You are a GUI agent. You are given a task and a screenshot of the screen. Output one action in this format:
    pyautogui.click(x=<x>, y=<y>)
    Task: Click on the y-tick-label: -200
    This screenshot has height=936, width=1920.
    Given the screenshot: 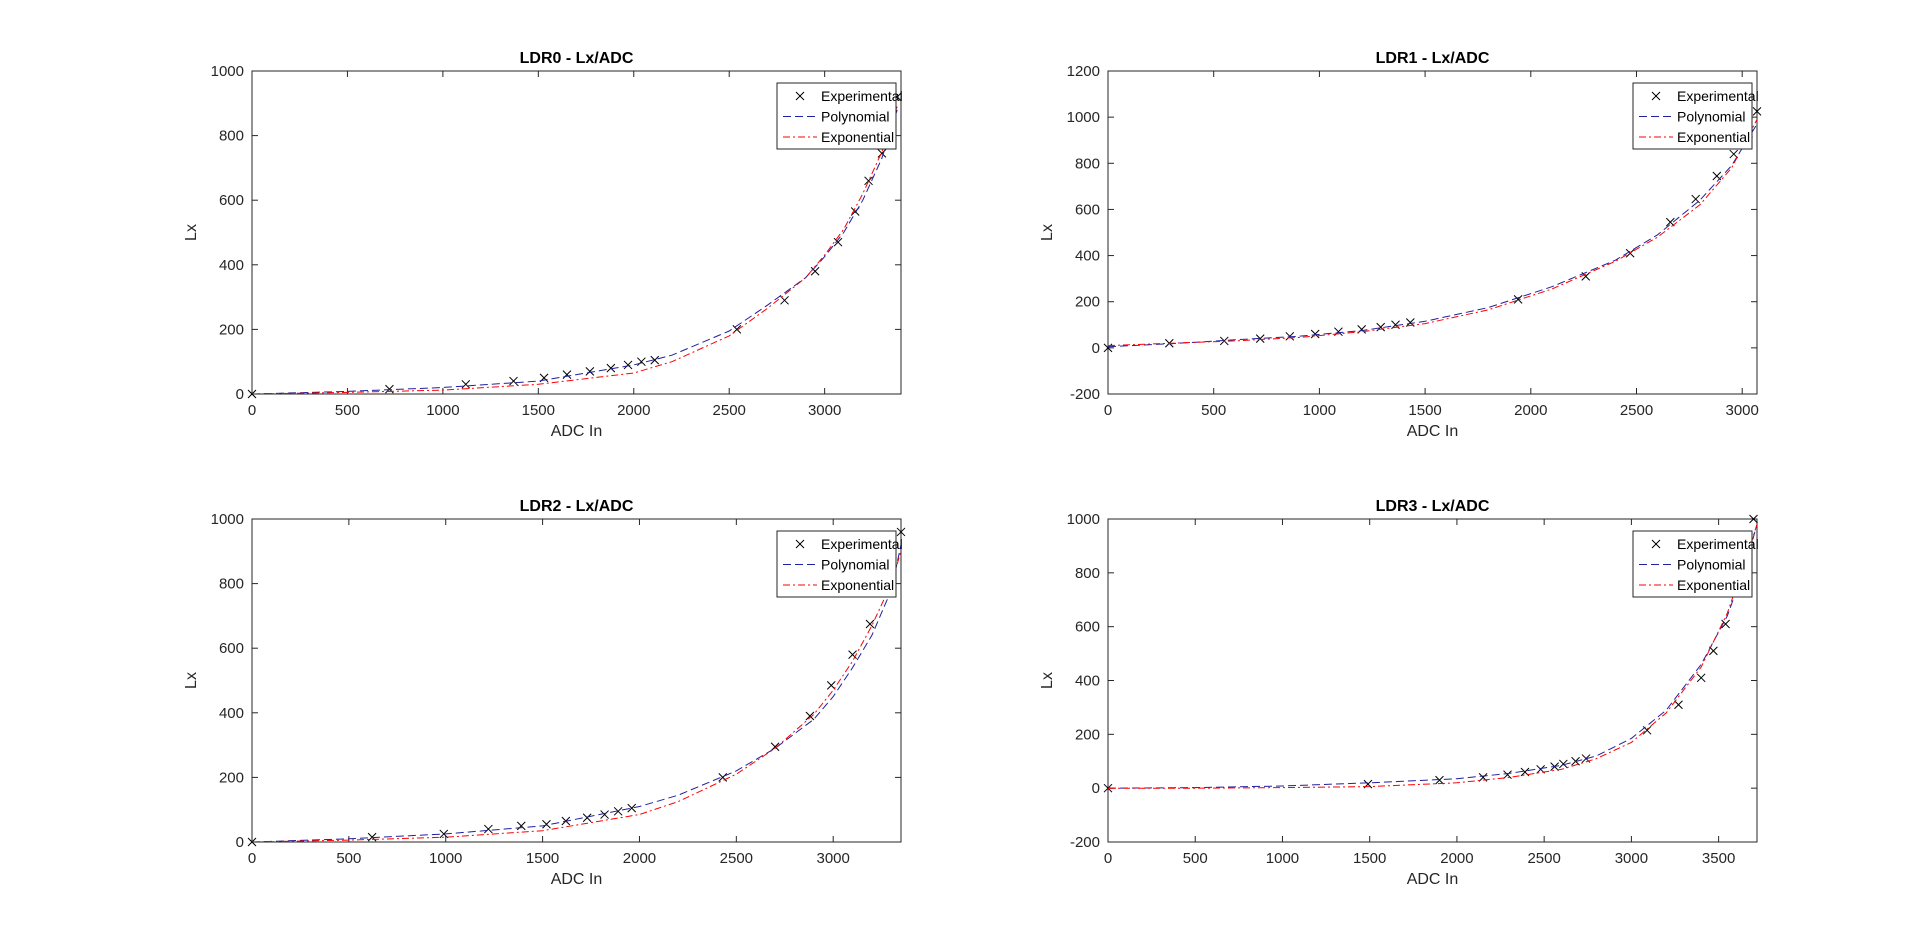 What is the action you would take?
    pyautogui.click(x=1085, y=842)
    